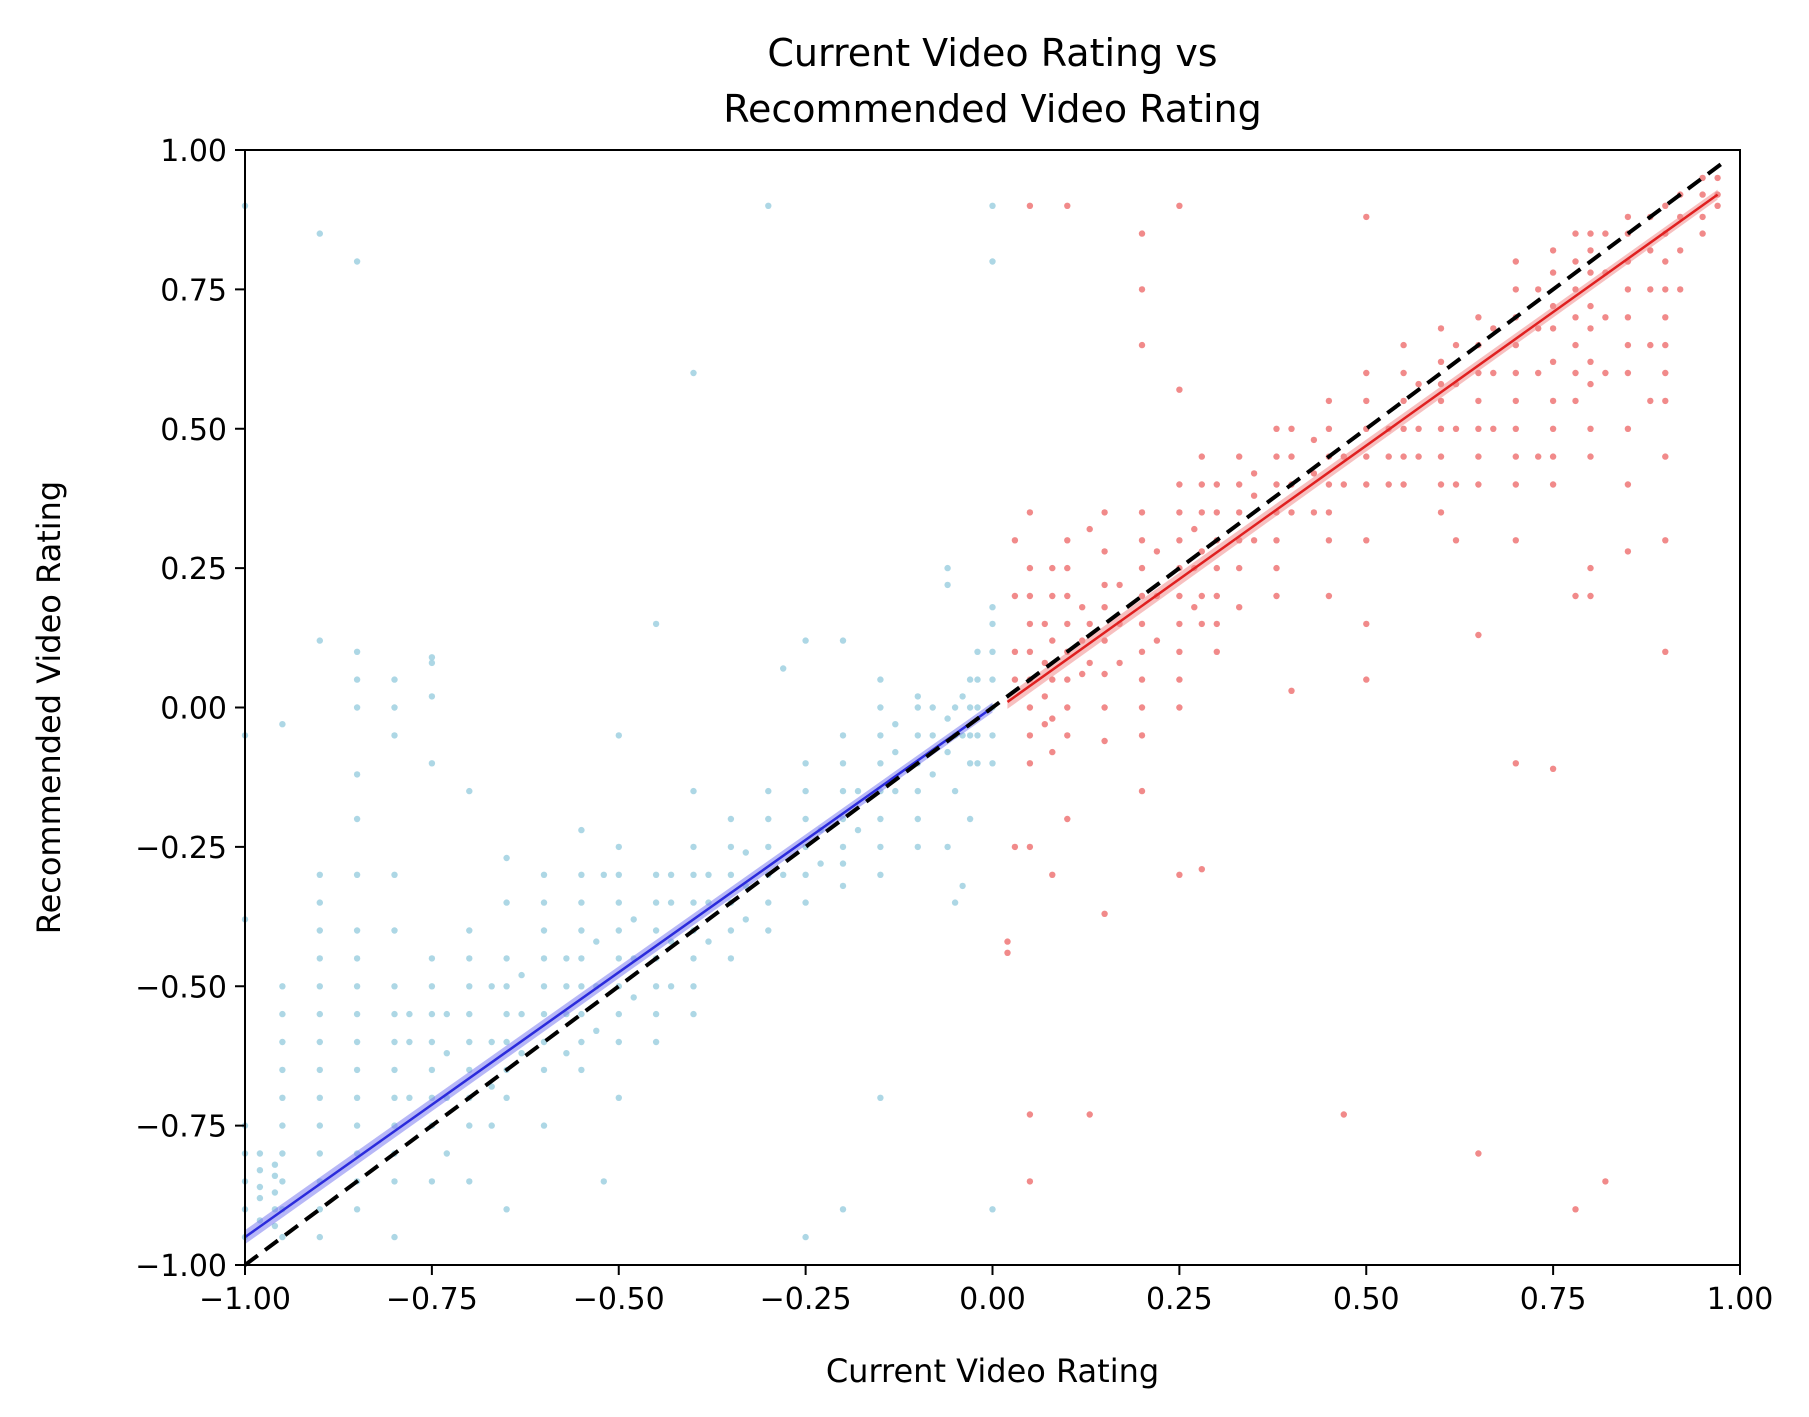 This screenshot has width=1809, height=1417. I want to click on y-tick-label: 0.25, so click(193, 569).